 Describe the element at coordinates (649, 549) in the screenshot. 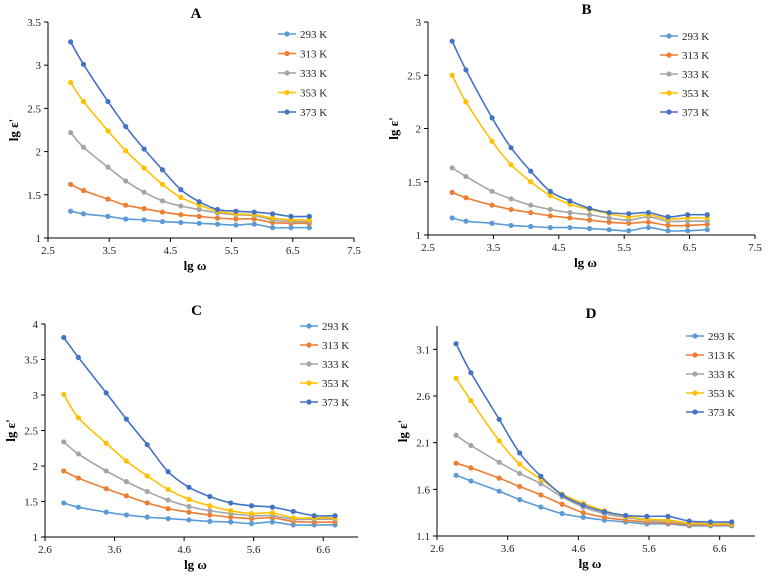

I see `x-tick-label: 5.6` at that location.